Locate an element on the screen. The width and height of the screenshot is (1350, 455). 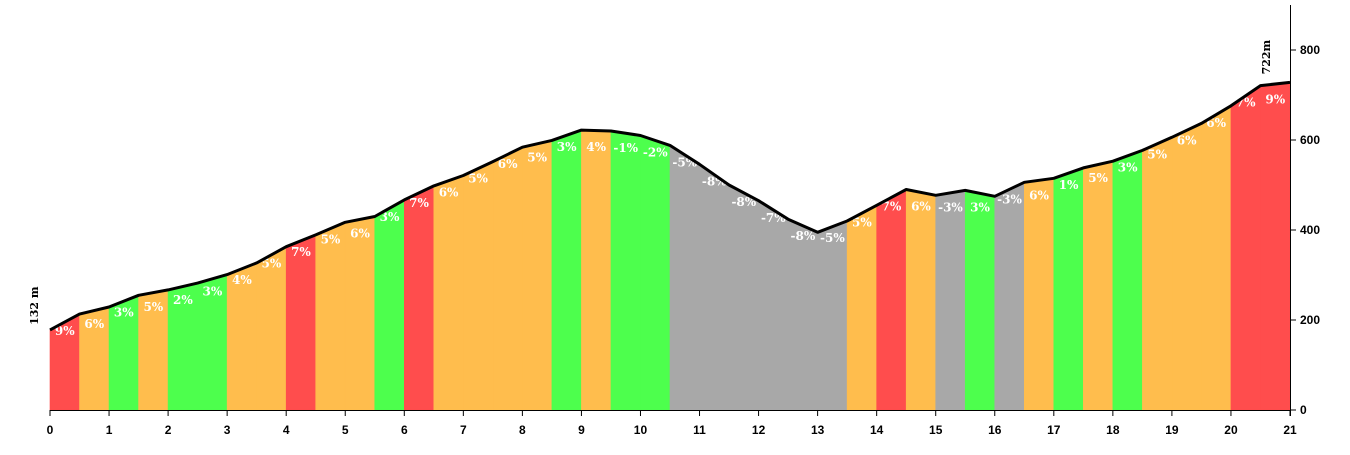
x-tick-label-11: 11 is located at coordinates (699, 430).